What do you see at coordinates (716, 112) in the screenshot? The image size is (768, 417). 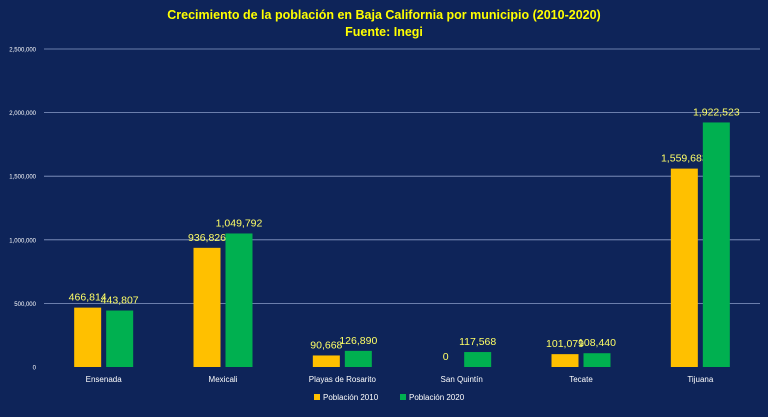 I see `data-label: 1,922,523` at bounding box center [716, 112].